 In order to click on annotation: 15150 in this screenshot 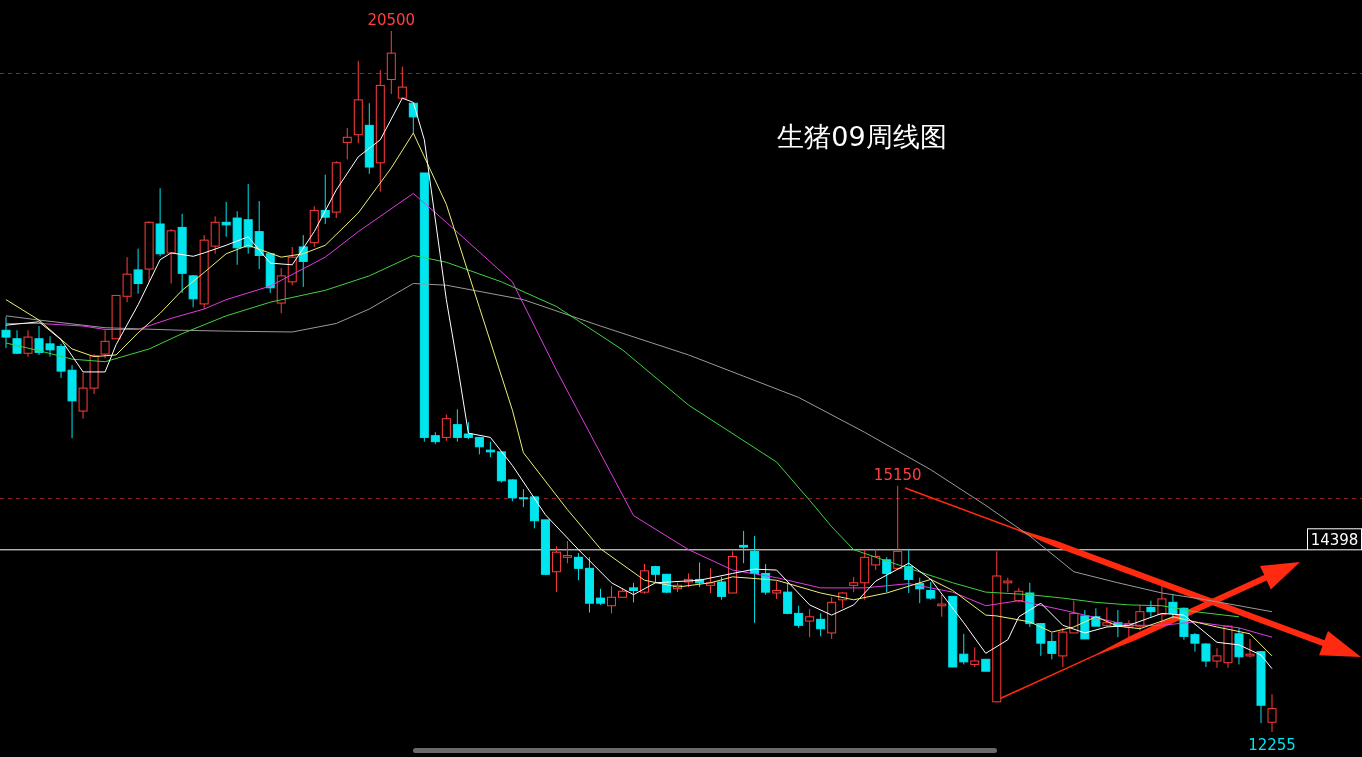, I will do `click(897, 474)`.